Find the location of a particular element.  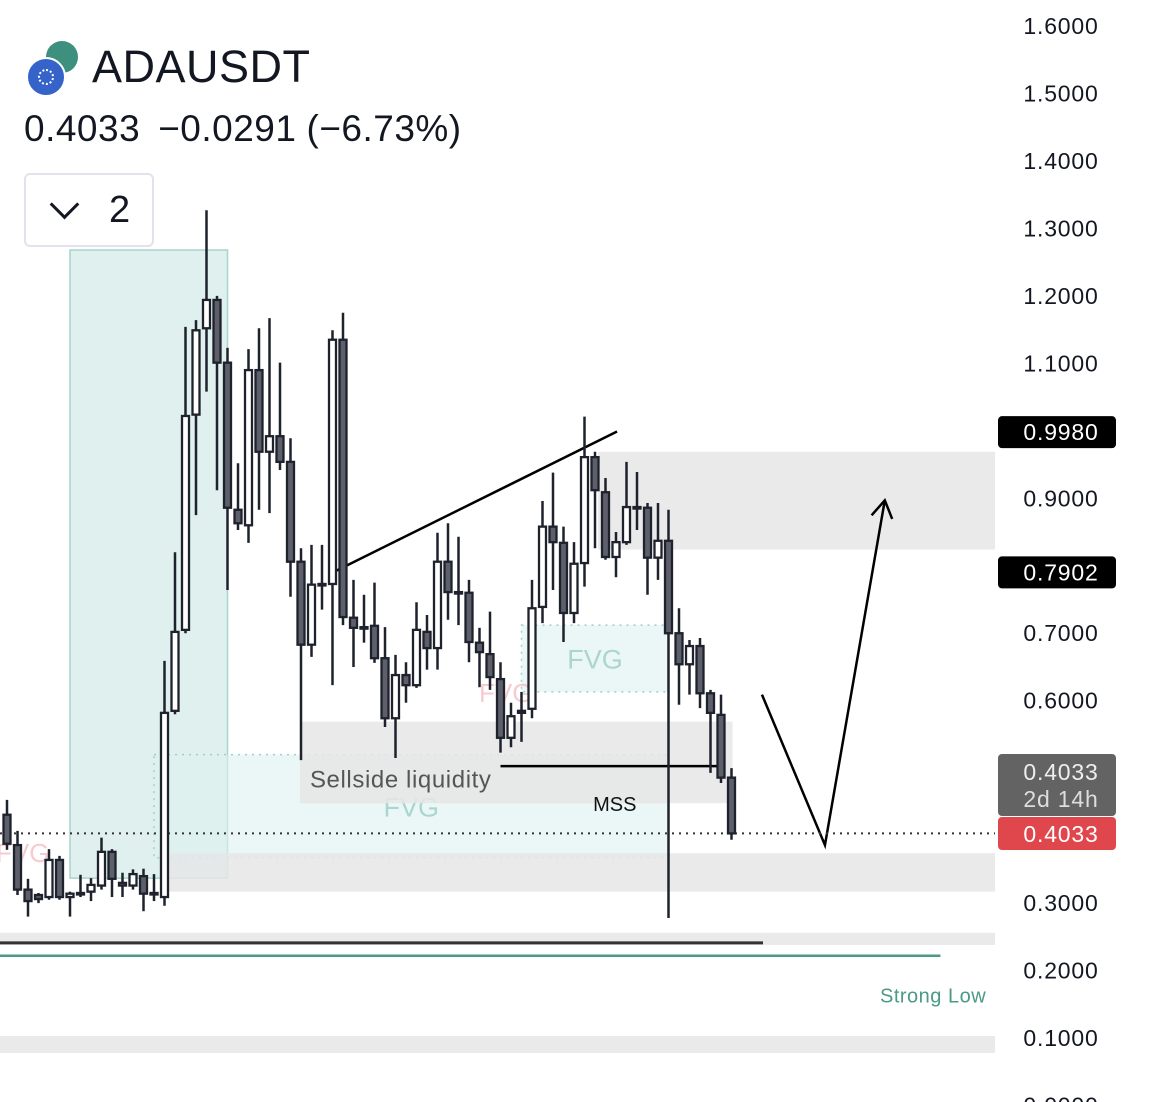

strong-low-label: Strong Low is located at coordinates (933, 997).